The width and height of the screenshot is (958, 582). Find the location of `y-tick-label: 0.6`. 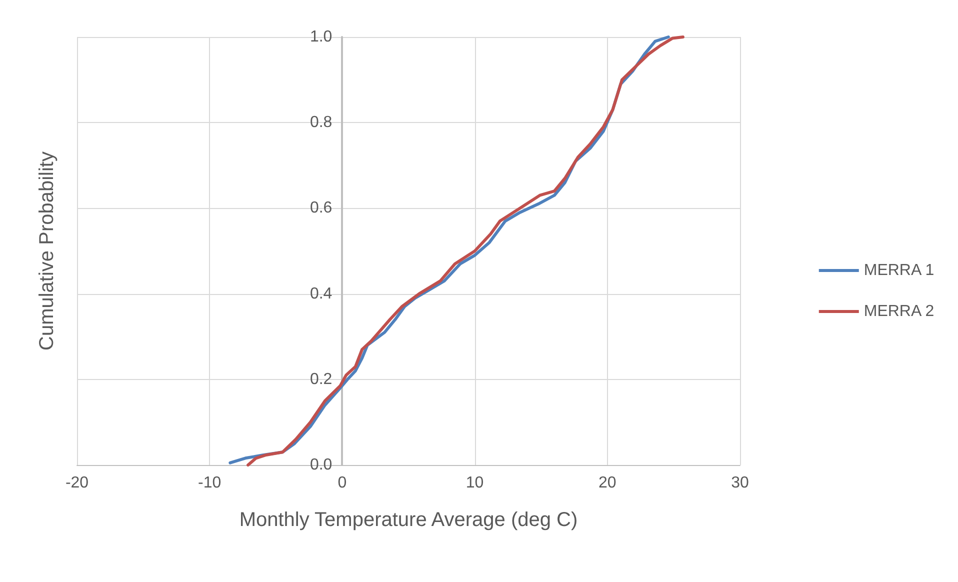

y-tick-label: 0.6 is located at coordinates (321, 208).